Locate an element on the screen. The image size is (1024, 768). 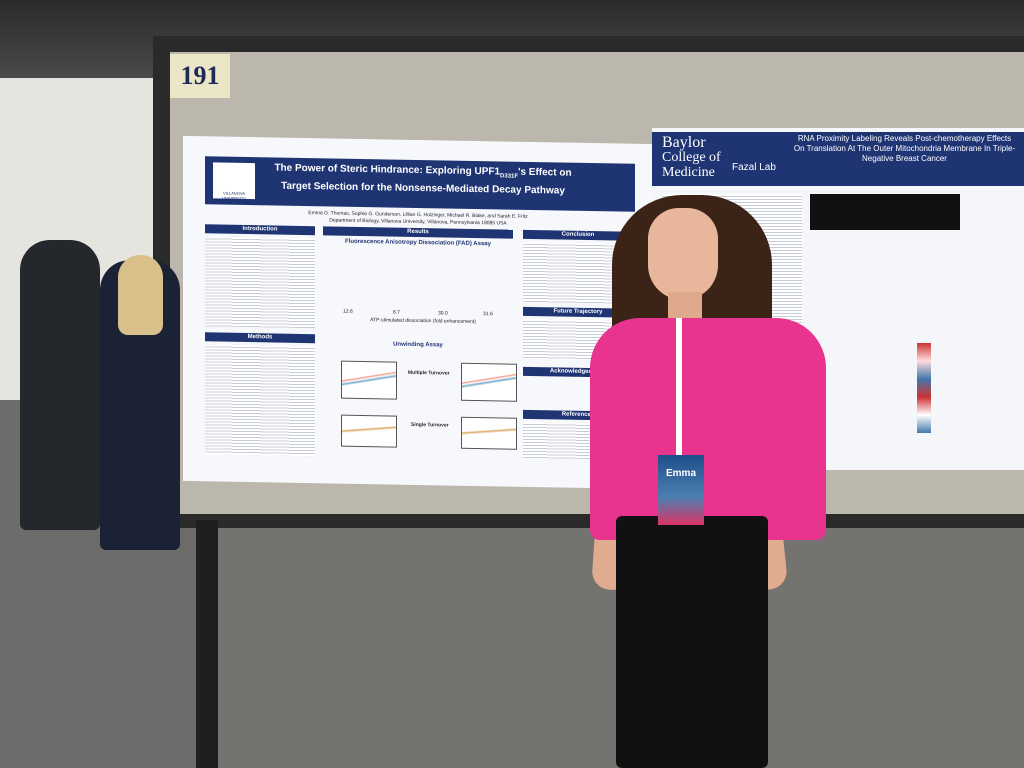
heatmap is located at coordinates (924, 388).